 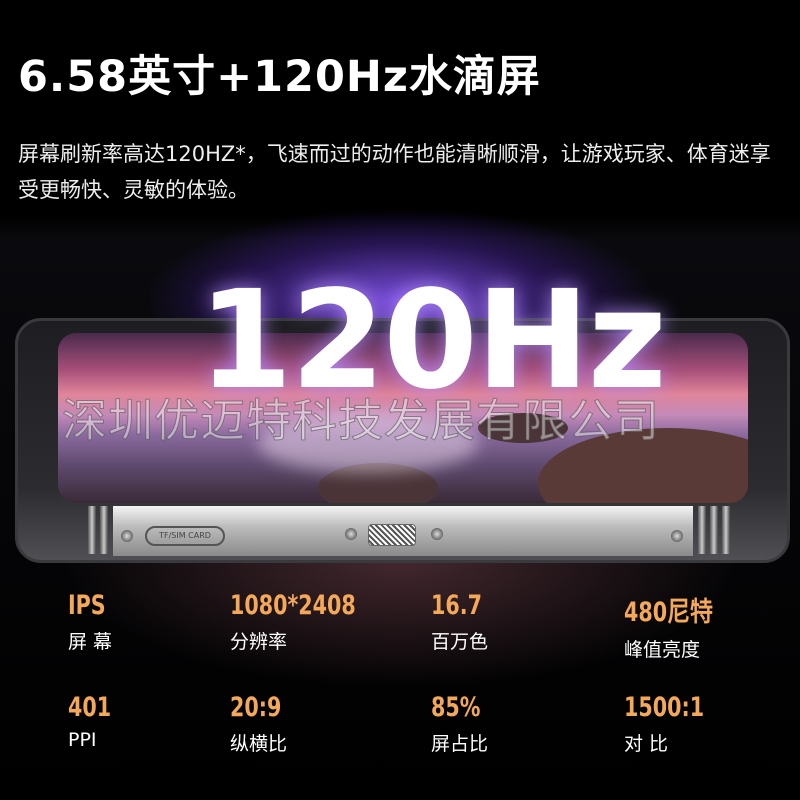 I want to click on spec-aspect-ratio: 20:9 纵横比, so click(x=259, y=723).